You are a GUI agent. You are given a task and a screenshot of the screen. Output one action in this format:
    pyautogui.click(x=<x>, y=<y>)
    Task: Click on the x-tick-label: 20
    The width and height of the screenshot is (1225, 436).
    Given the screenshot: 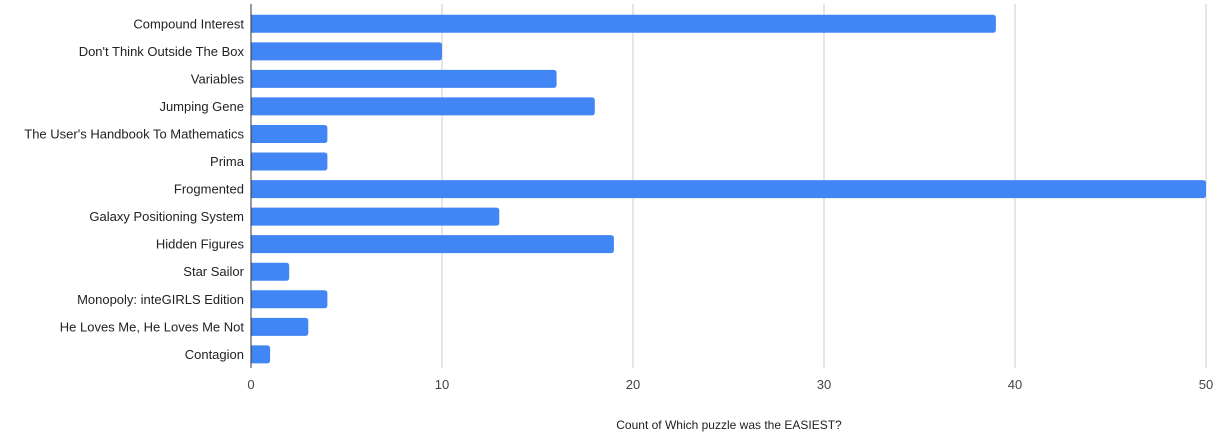 What is the action you would take?
    pyautogui.click(x=633, y=384)
    